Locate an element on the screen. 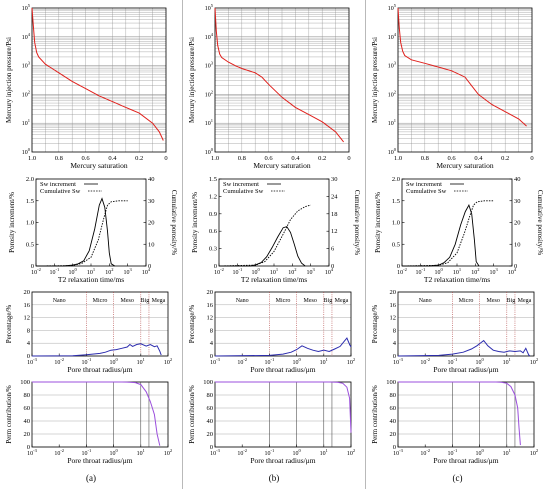  percentage-curve is located at coordinates (464, 348).